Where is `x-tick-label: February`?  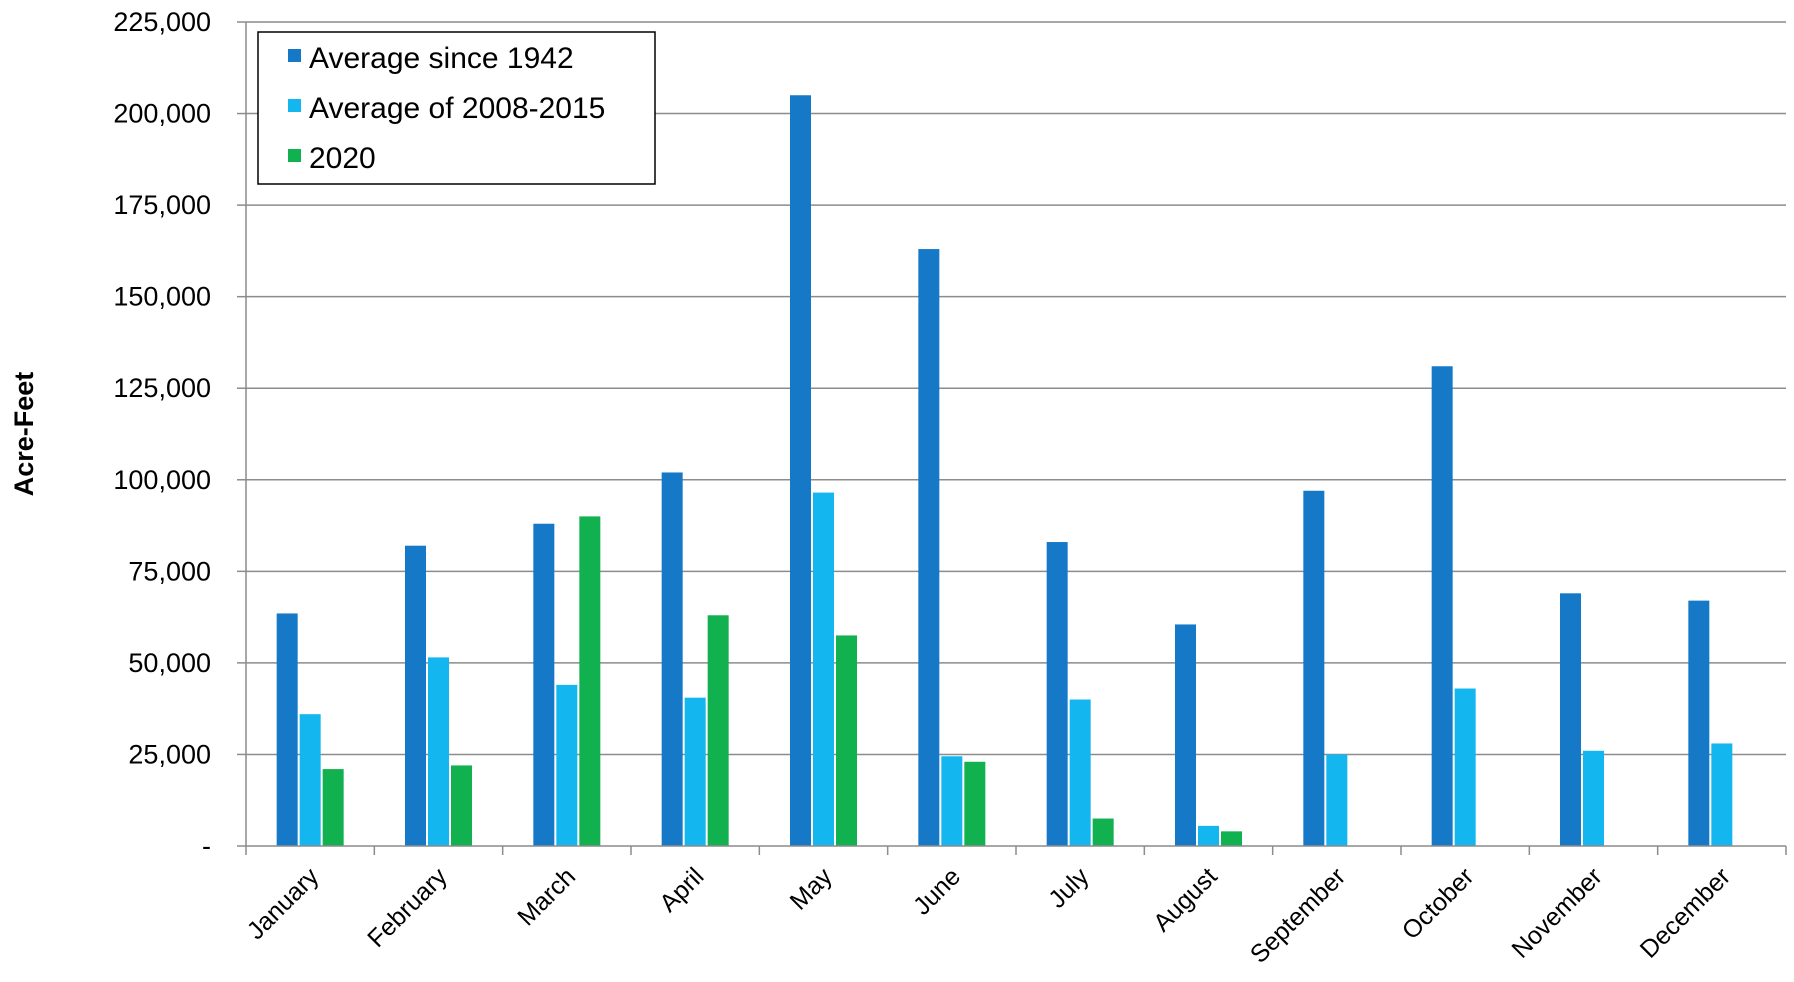
x-tick-label: February is located at coordinates (407, 907).